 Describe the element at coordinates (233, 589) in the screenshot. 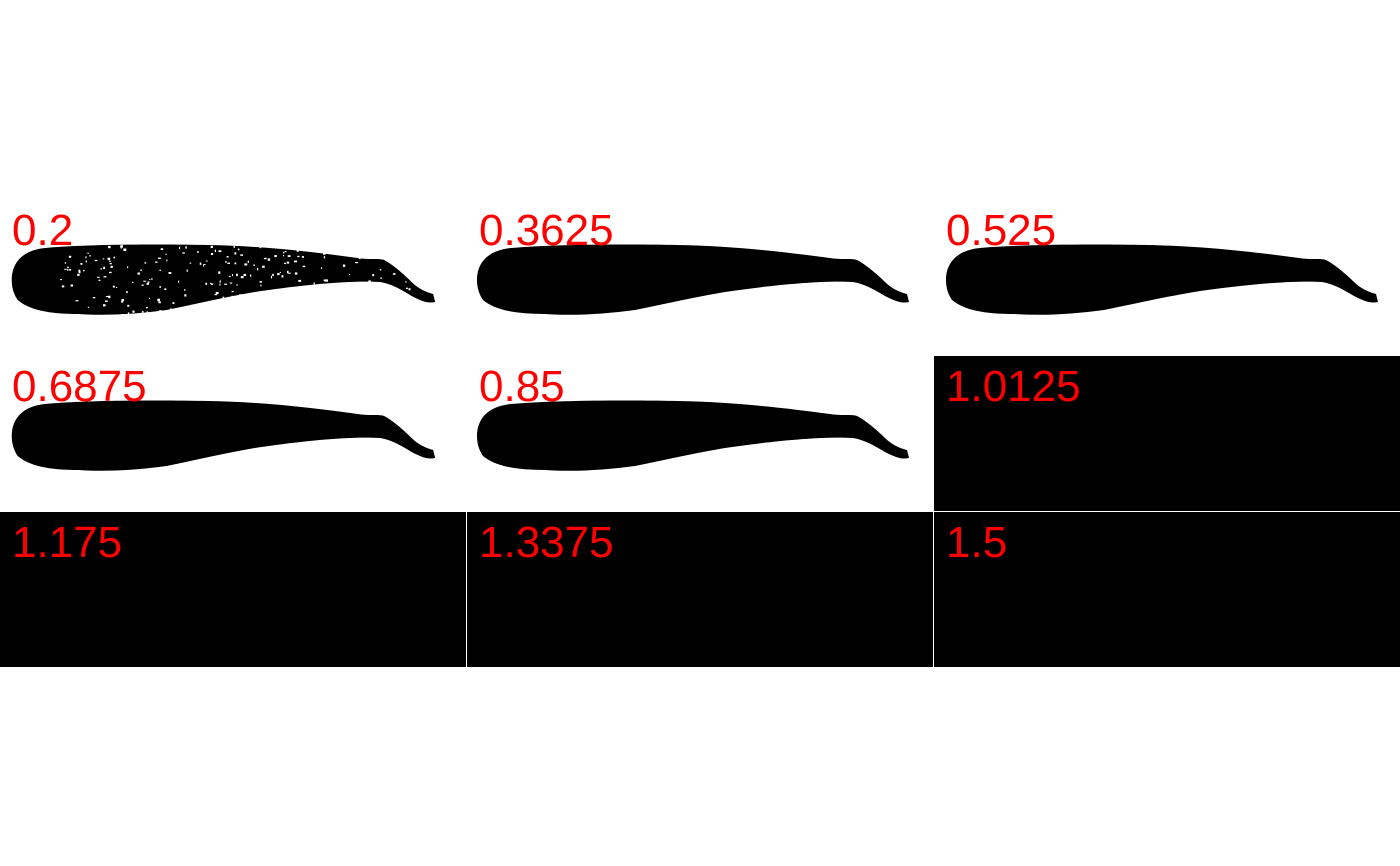

I see `threshold-panel: 1.175` at that location.